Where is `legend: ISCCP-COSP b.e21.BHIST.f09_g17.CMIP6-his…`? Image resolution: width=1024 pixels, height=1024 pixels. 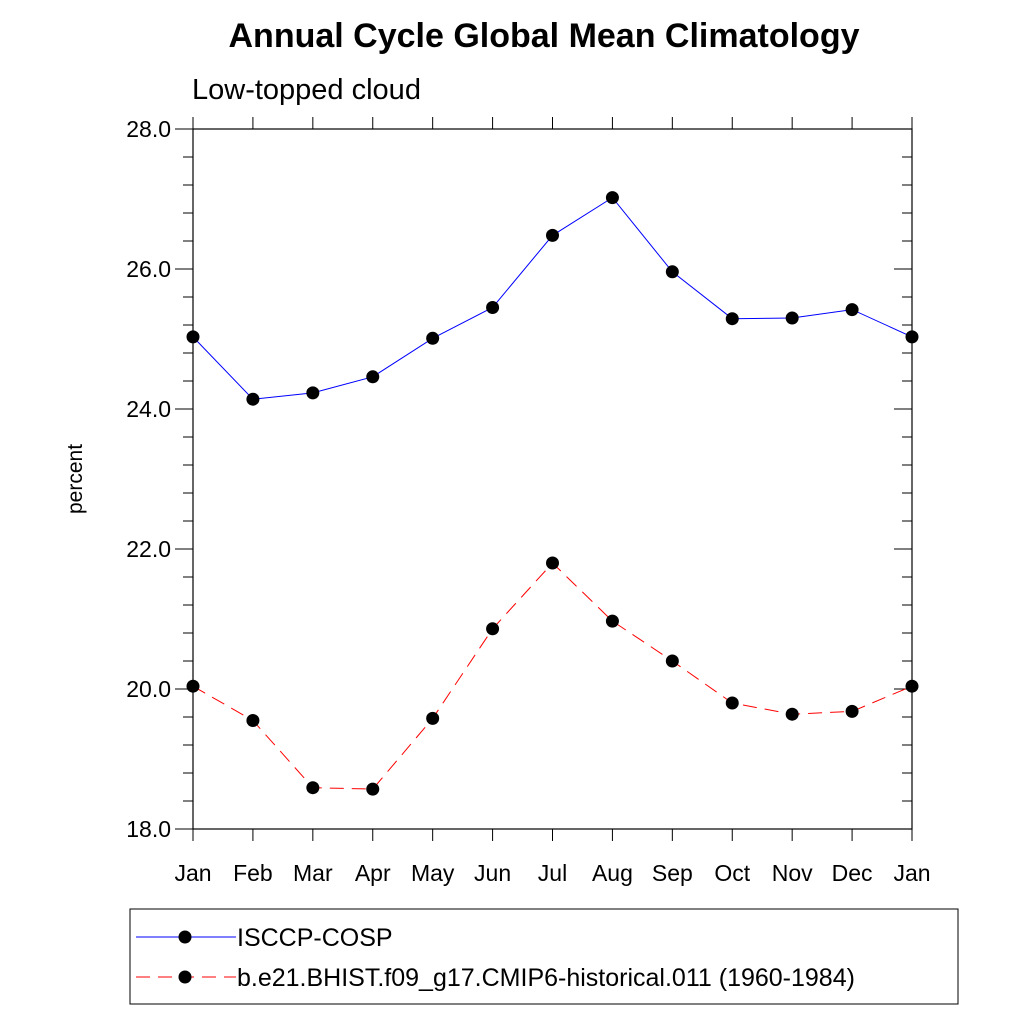 legend: ISCCP-COSP b.e21.BHIST.f09_g17.CMIP6-his… is located at coordinates (544, 956).